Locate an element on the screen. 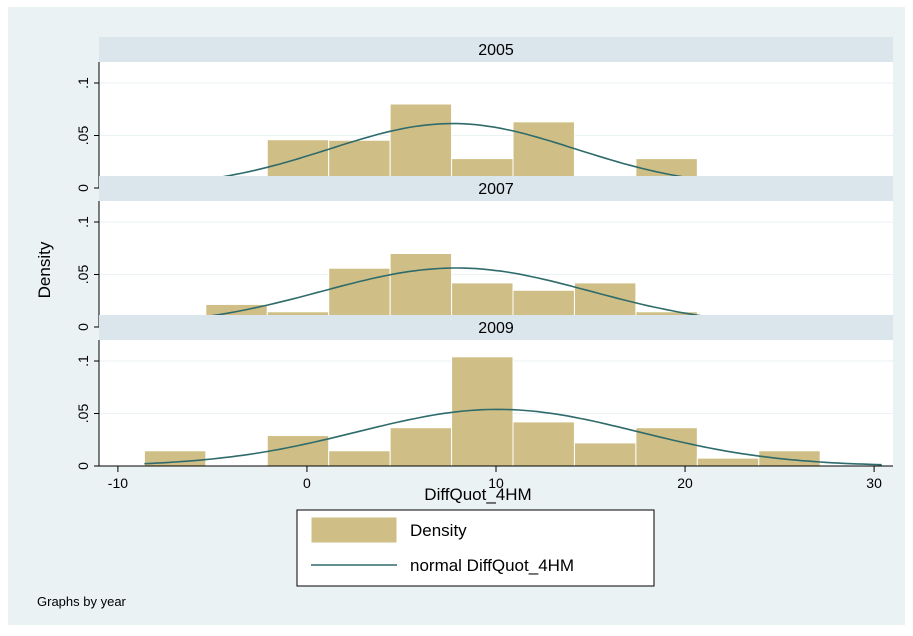 The image size is (913, 636). x-tick-label: -10 is located at coordinates (118, 483).